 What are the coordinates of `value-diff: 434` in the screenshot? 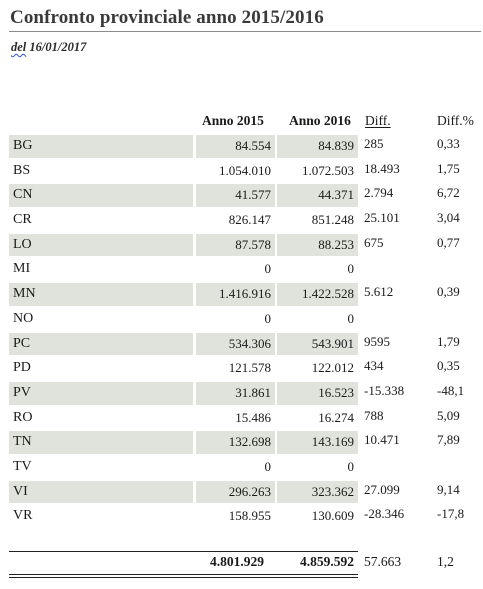 It's located at (374, 366).